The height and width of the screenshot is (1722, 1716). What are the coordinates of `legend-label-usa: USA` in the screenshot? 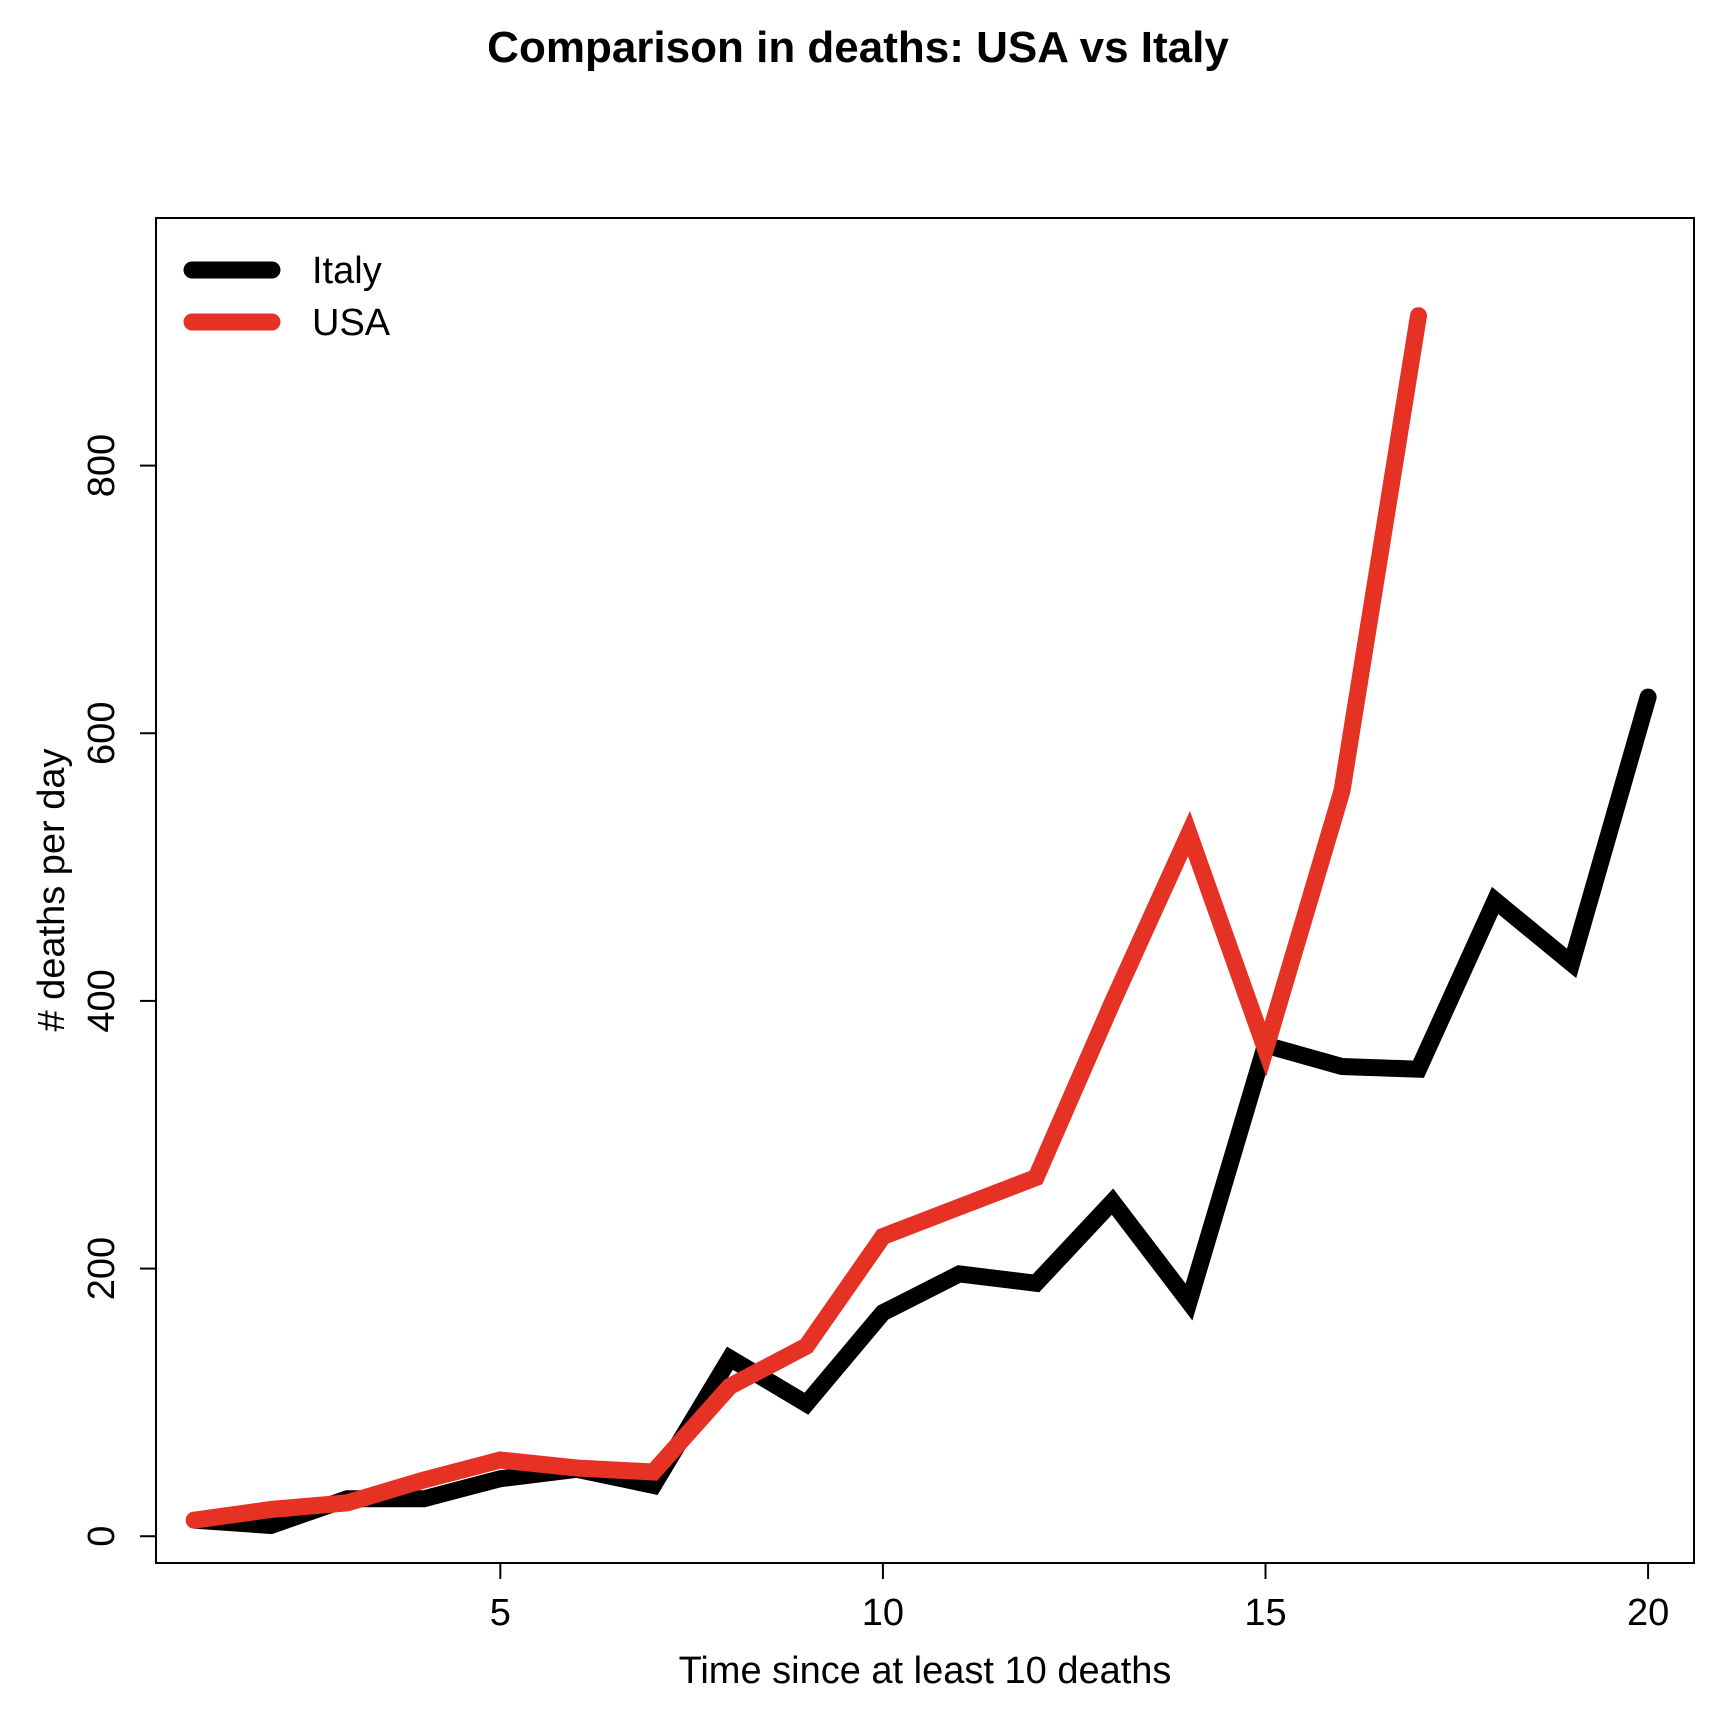 It's located at (351, 323).